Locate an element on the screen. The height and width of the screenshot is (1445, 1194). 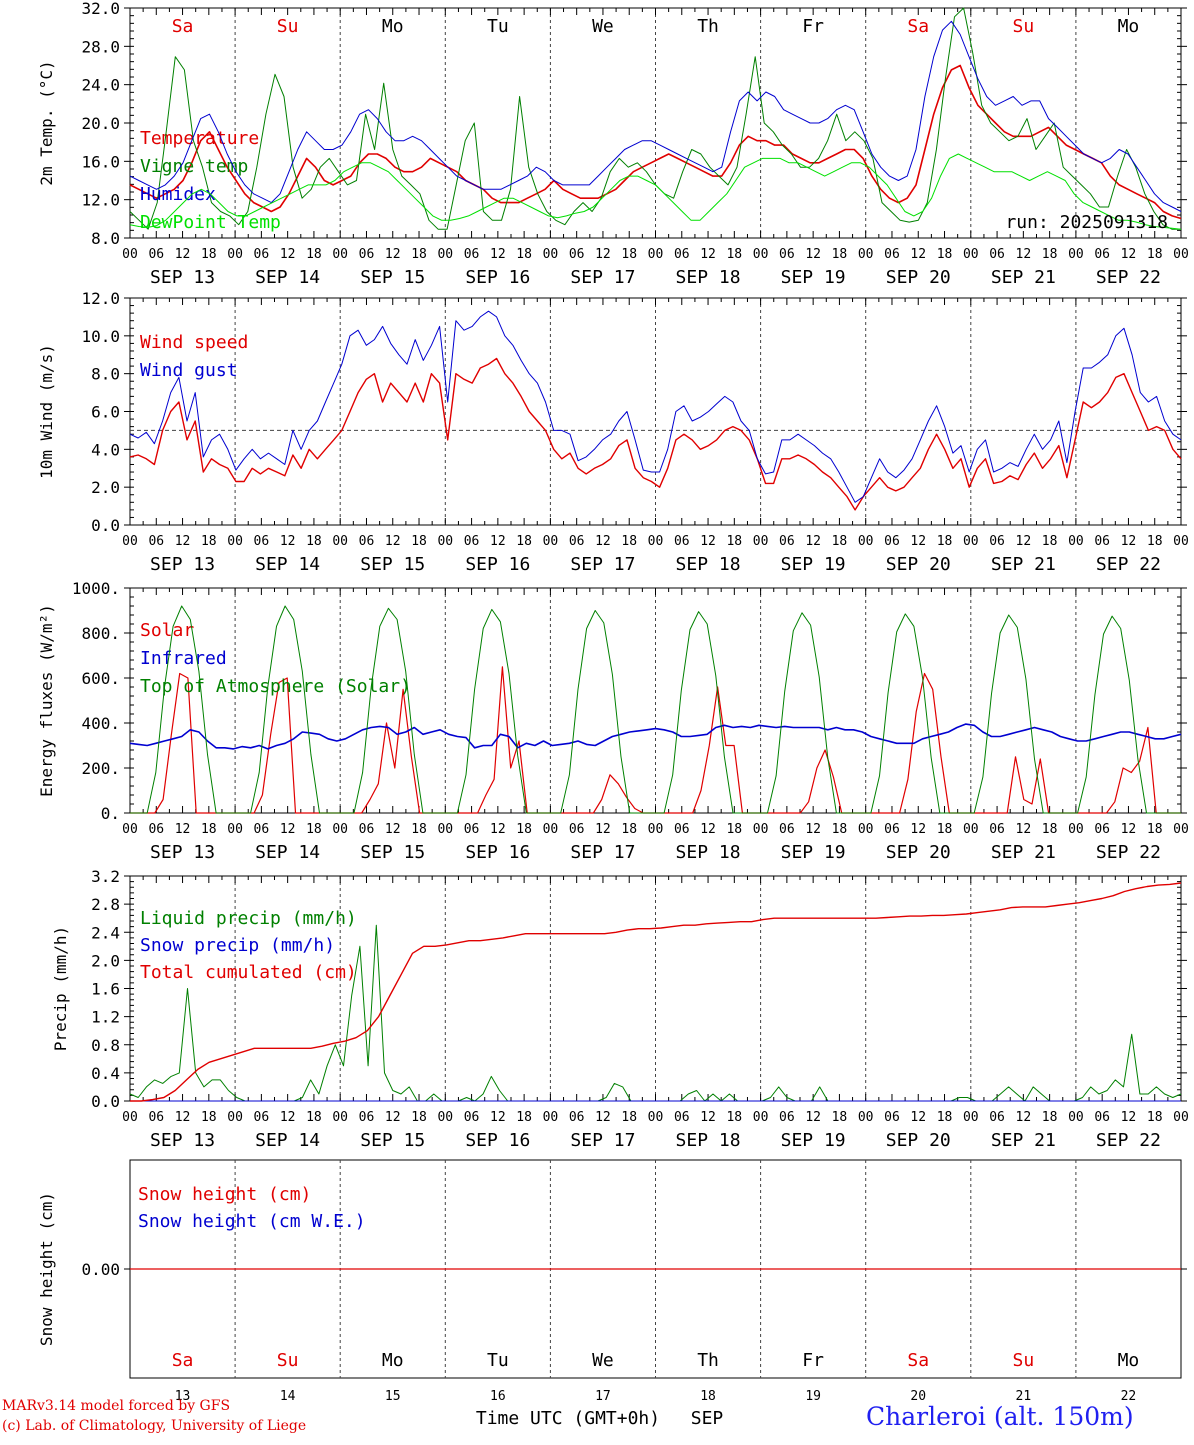
bottom-day-number: 18 is located at coordinates (708, 1396).